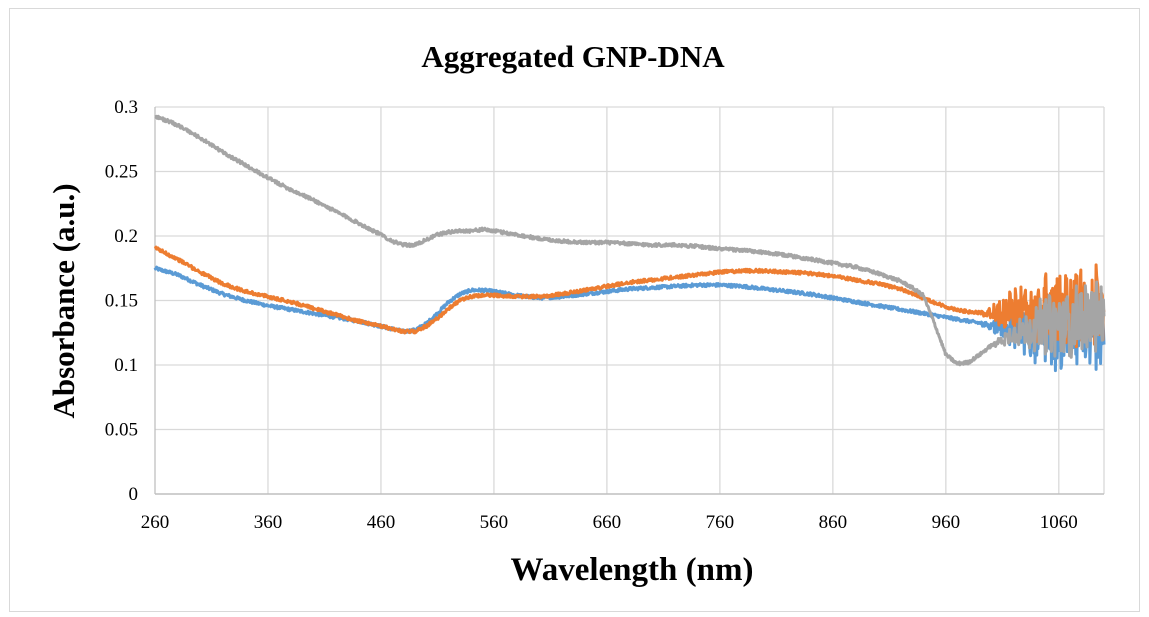 Image resolution: width=1149 pixels, height=617 pixels. I want to click on x-tick-label: 960, so click(946, 522).